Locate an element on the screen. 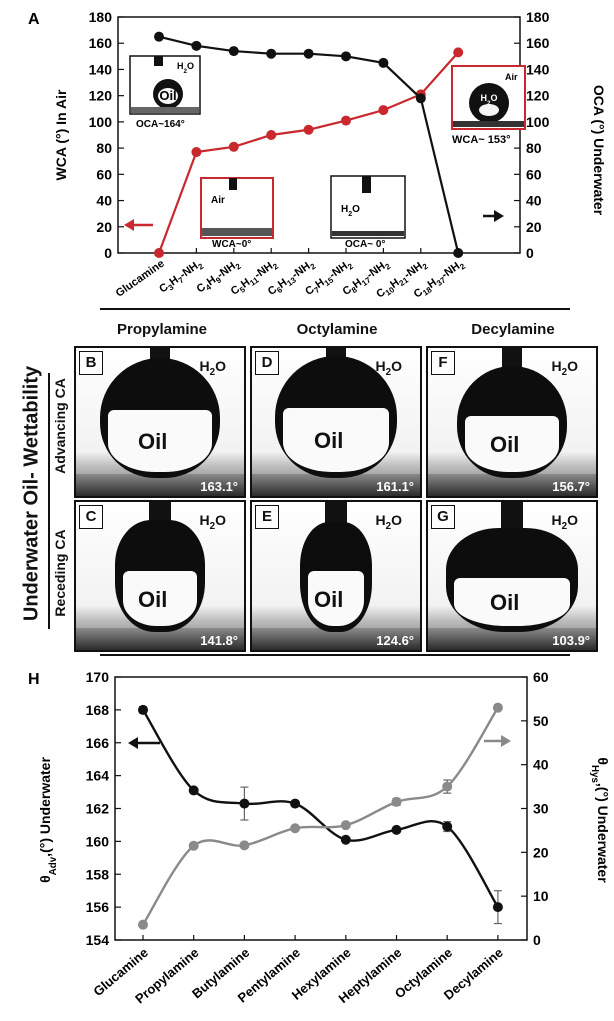  photo-panel-b: B Oil H2O 163.1° is located at coordinates (160, 422).